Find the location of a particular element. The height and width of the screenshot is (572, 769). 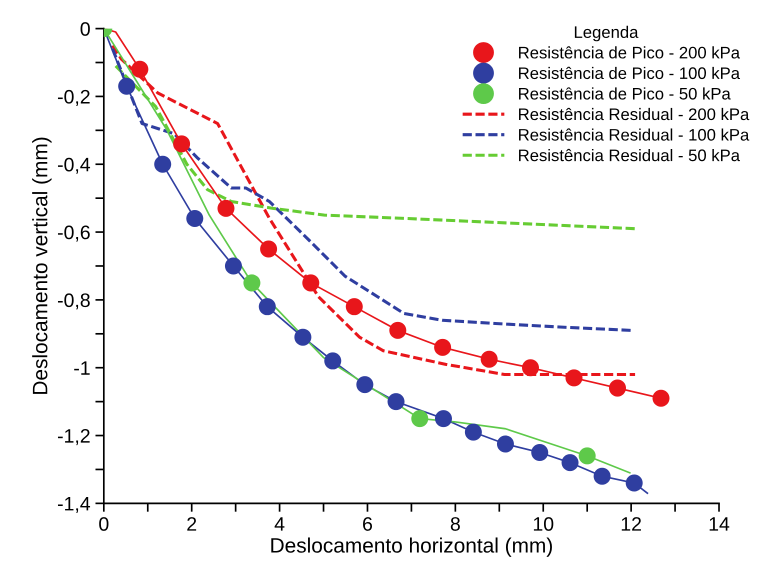

y-tick-label: -0,8 is located at coordinates (74, 301).